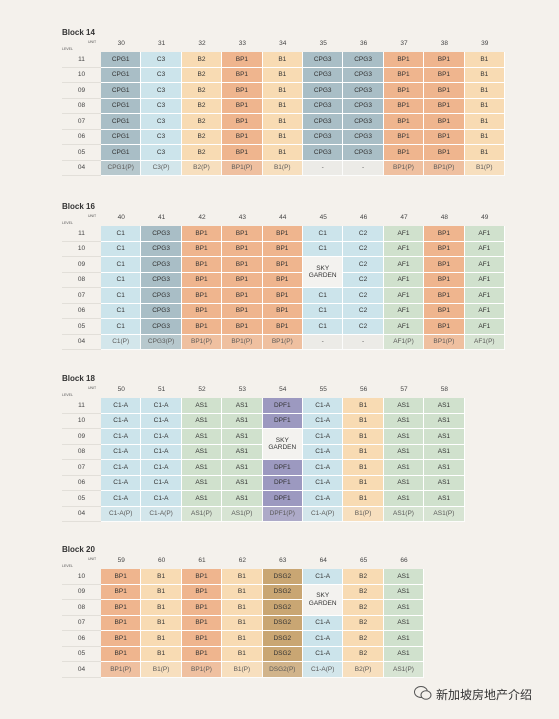 Image resolution: width=559 pixels, height=719 pixels. Describe the element at coordinates (444, 43) in the screenshot. I see `unit-number: 38` at that location.